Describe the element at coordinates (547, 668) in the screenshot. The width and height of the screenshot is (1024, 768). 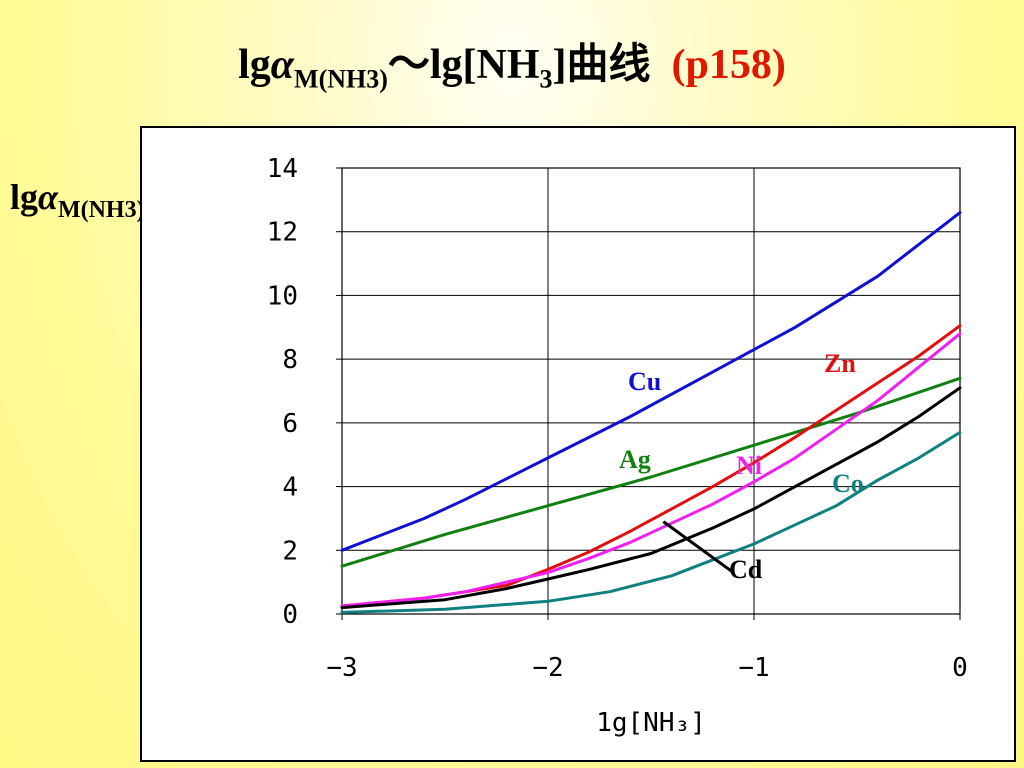
I see `x-tick-label: −2` at that location.